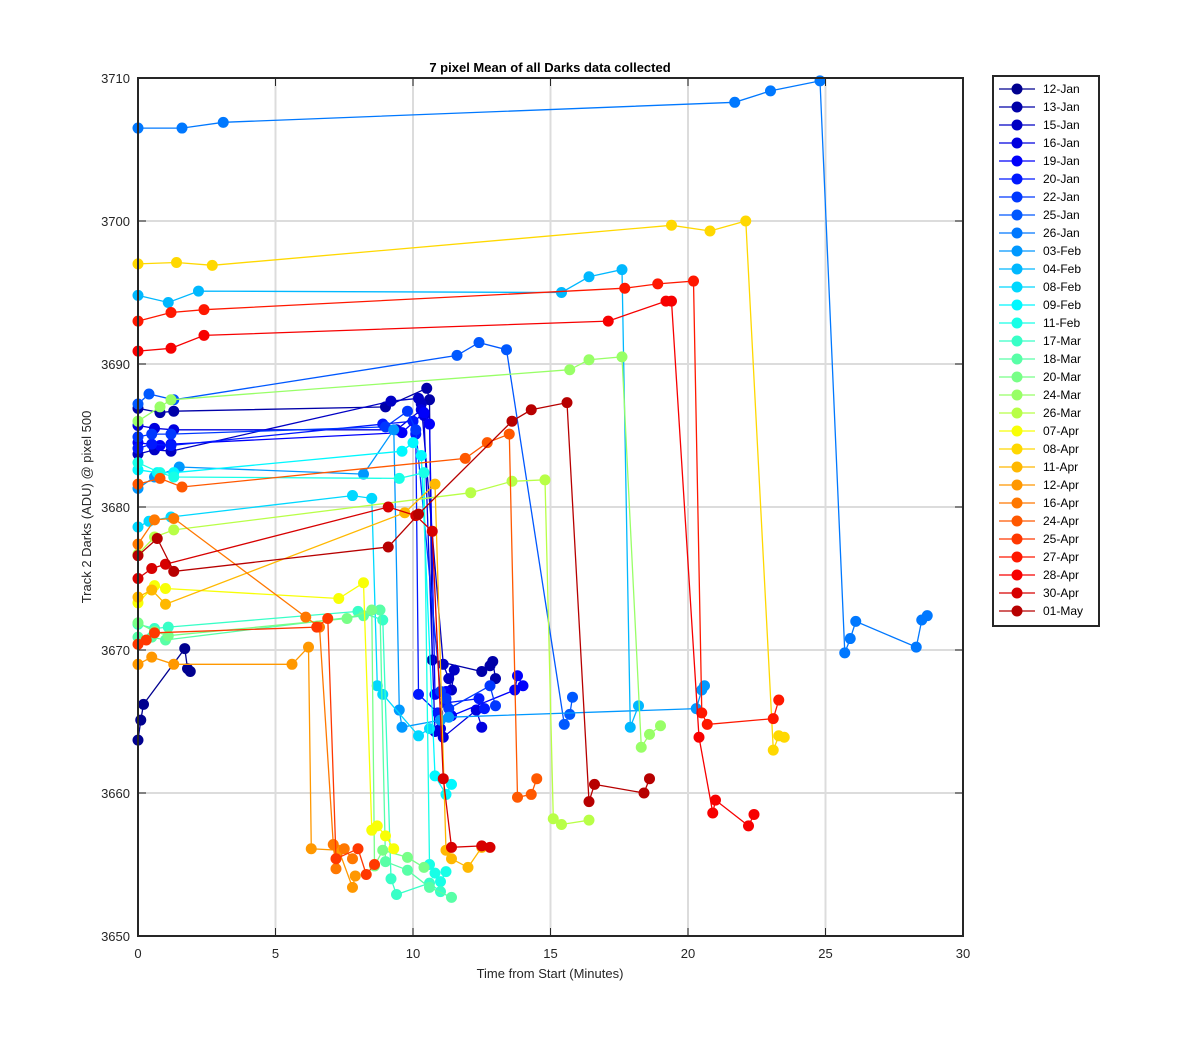 This screenshot has width=1200, height=1050. I want to click on legend-item: 22-Jan, so click(1039, 197).